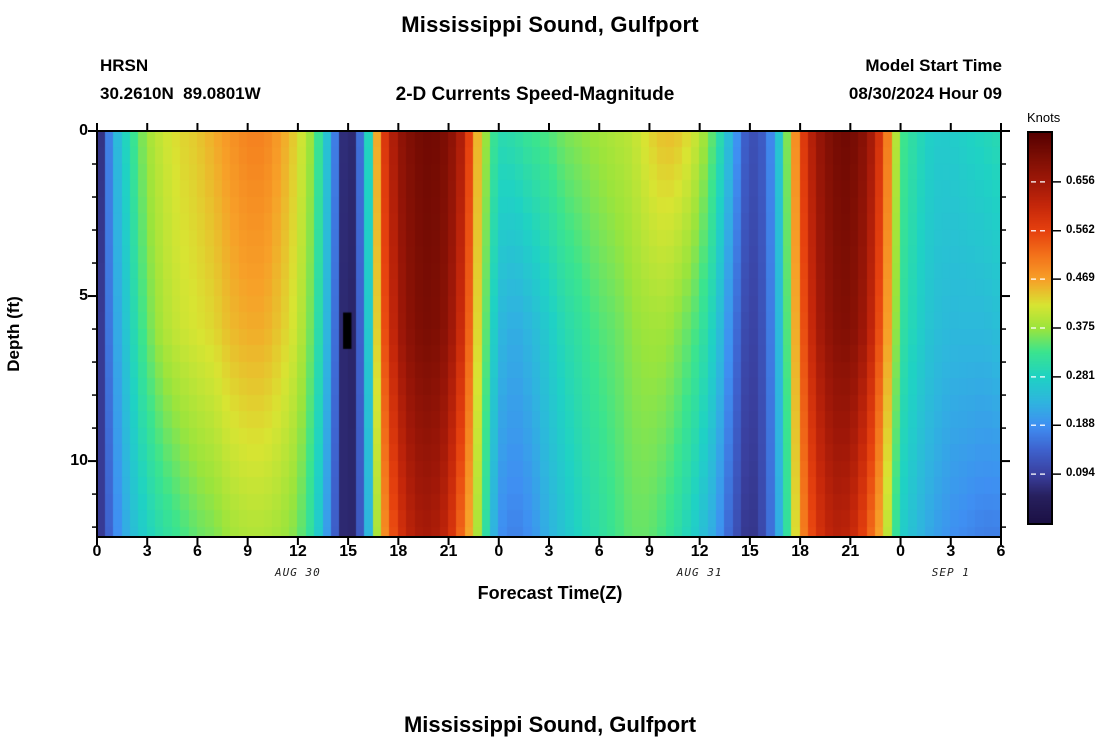 The image size is (1100, 750). What do you see at coordinates (1080, 473) in the screenshot?
I see `colorbar-tick-label: 0.094` at bounding box center [1080, 473].